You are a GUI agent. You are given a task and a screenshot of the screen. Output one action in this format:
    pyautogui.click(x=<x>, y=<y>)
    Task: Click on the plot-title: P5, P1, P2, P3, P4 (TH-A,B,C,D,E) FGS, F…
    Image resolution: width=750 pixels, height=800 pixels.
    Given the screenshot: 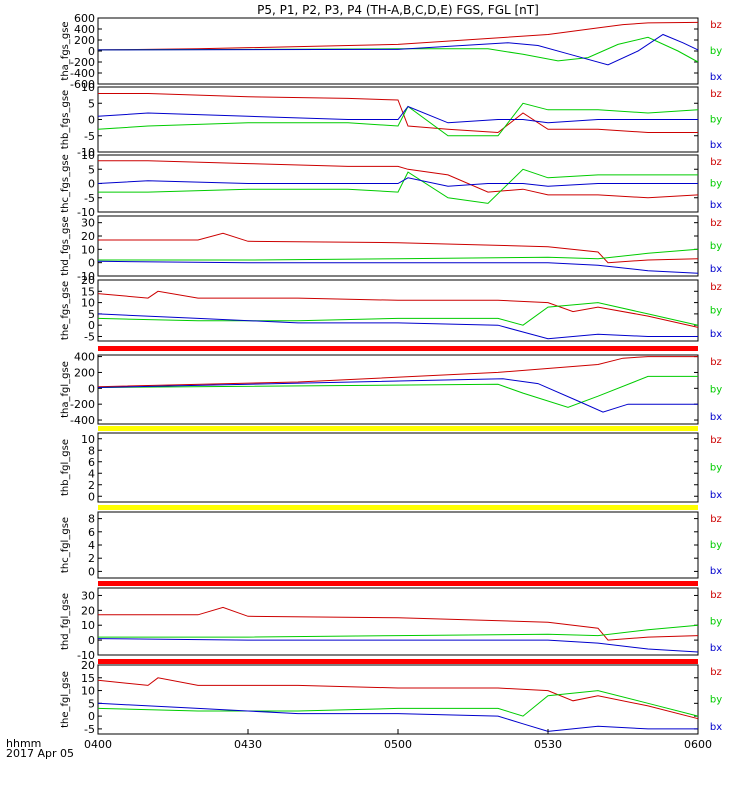 What is the action you would take?
    pyautogui.click(x=398, y=10)
    